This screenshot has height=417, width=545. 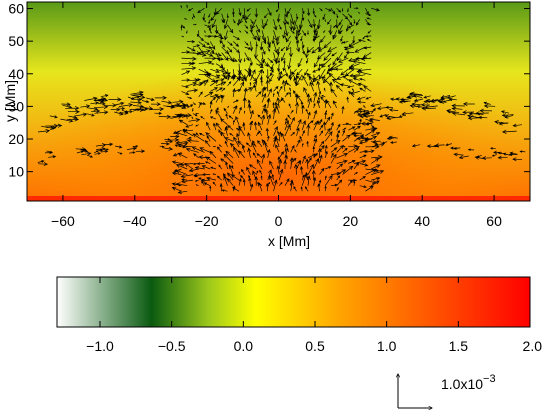 What do you see at coordinates (100, 346) in the screenshot?
I see `colorbar-tick-label: −1.0` at bounding box center [100, 346].